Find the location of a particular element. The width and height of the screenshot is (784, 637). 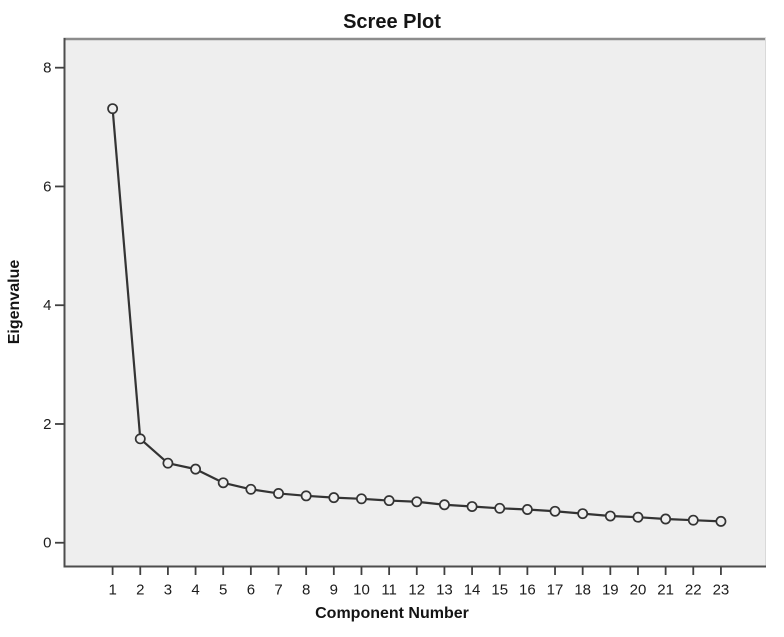

x-tick-label: 4 is located at coordinates (195, 590).